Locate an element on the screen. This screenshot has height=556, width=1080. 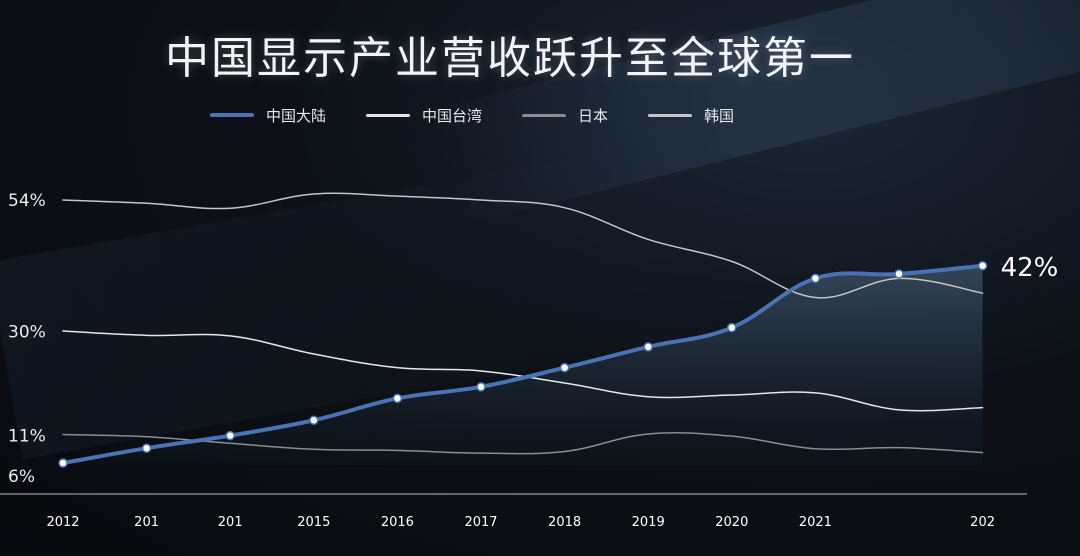
legend-label-taiwan: 中国台湾 is located at coordinates (452, 115).